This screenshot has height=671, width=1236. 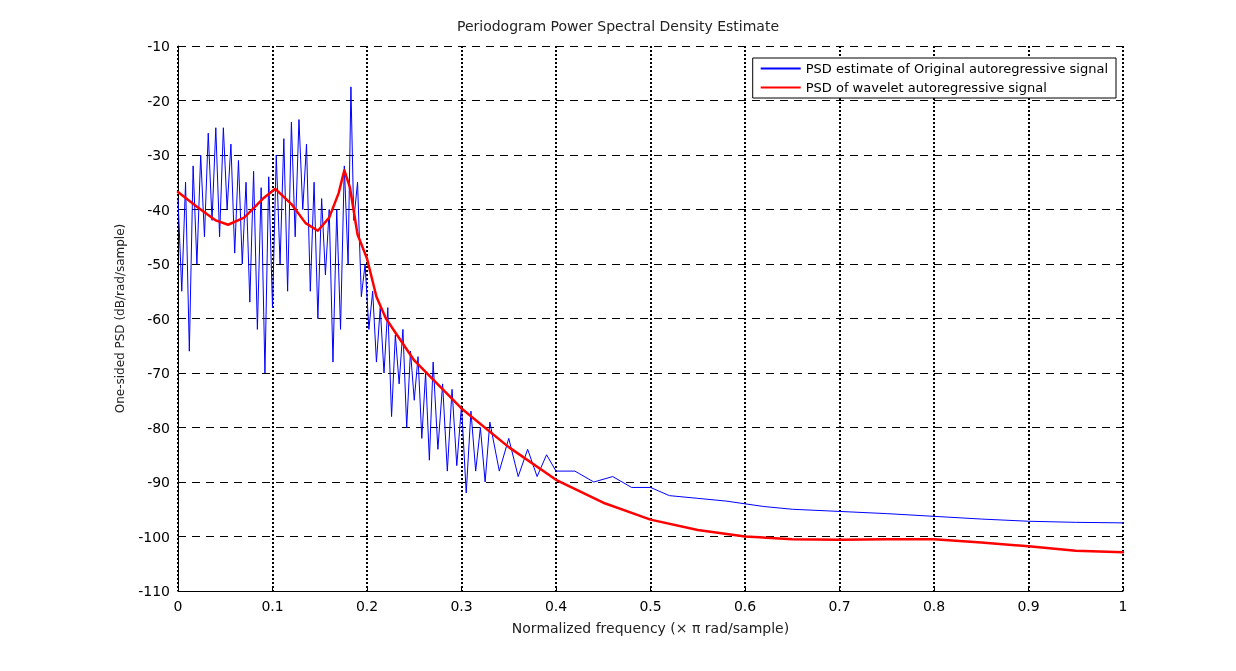 What do you see at coordinates (154, 591) in the screenshot?
I see `y-tick-label: -110` at bounding box center [154, 591].